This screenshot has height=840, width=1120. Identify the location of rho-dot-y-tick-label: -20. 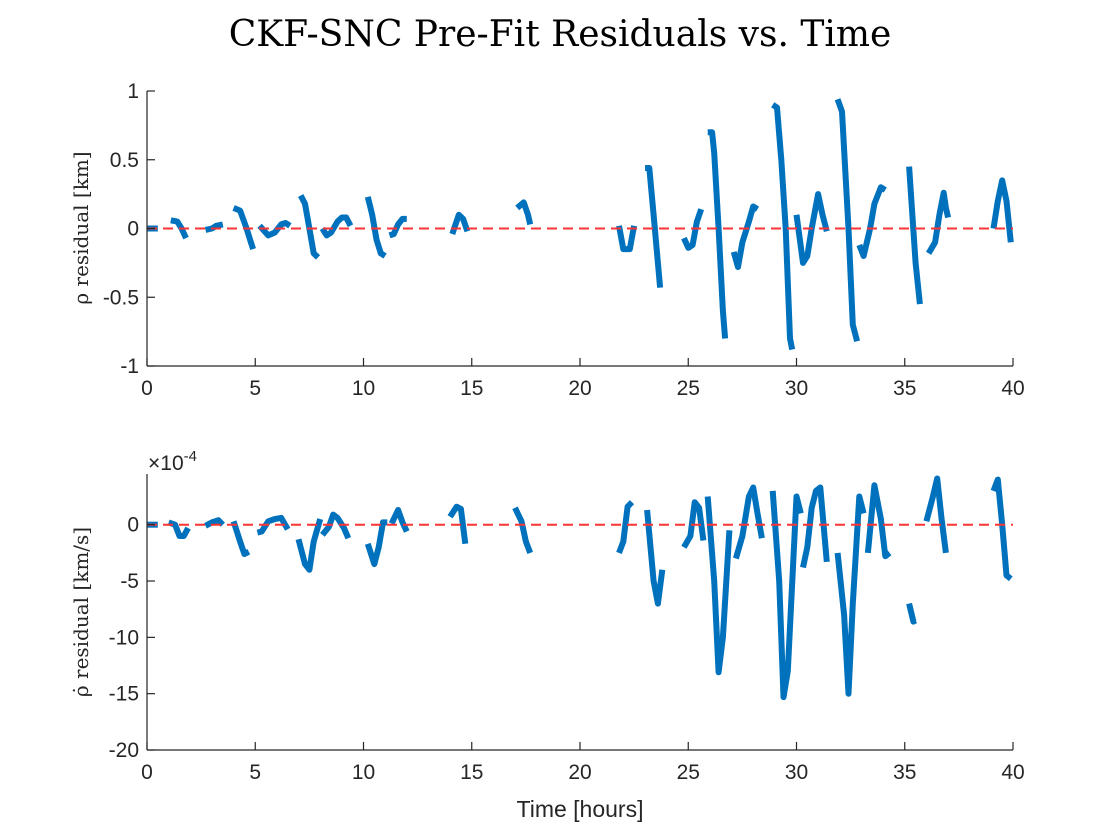
(124, 750).